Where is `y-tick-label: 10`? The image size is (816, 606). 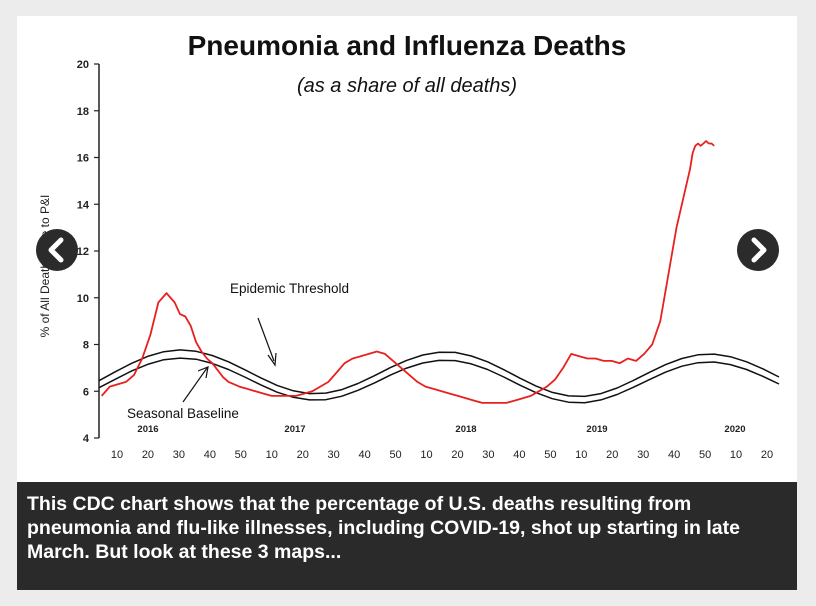 y-tick-label: 10 is located at coordinates (83, 299).